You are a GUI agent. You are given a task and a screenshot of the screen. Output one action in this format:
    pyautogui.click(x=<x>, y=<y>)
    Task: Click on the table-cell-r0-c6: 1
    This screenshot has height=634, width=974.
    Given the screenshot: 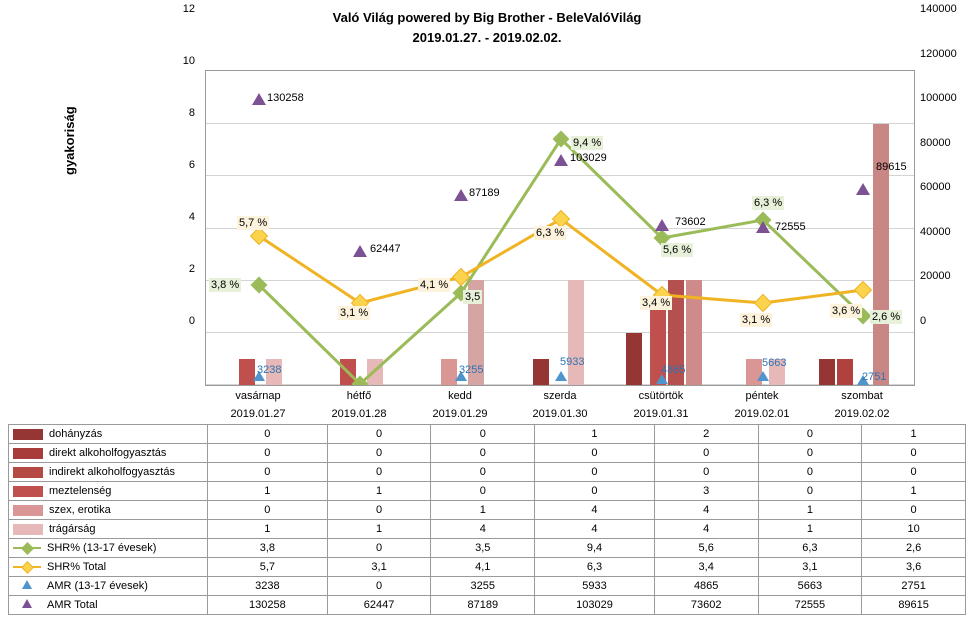 What is the action you would take?
    pyautogui.click(x=913, y=434)
    